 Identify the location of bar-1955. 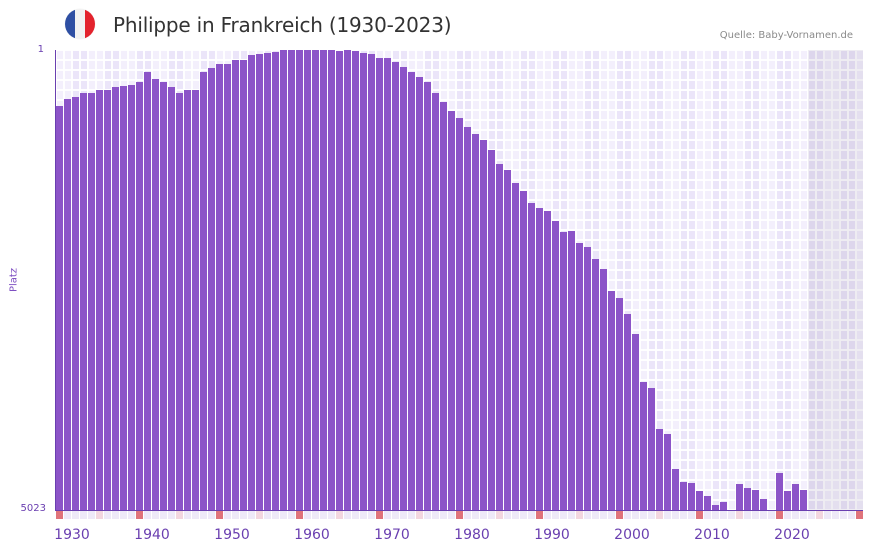
(259, 282).